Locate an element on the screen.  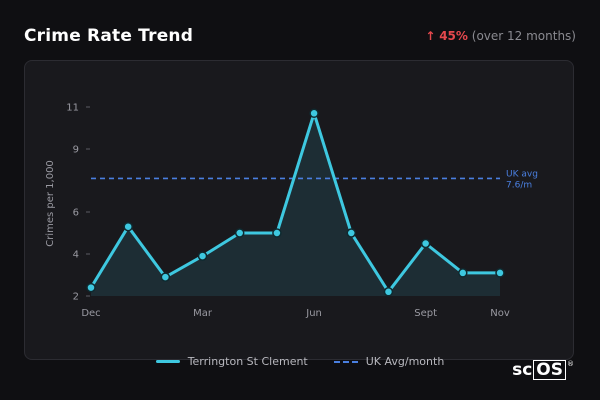
change-indicator: ↑ 45% (over 12 months) is located at coordinates (500, 36).